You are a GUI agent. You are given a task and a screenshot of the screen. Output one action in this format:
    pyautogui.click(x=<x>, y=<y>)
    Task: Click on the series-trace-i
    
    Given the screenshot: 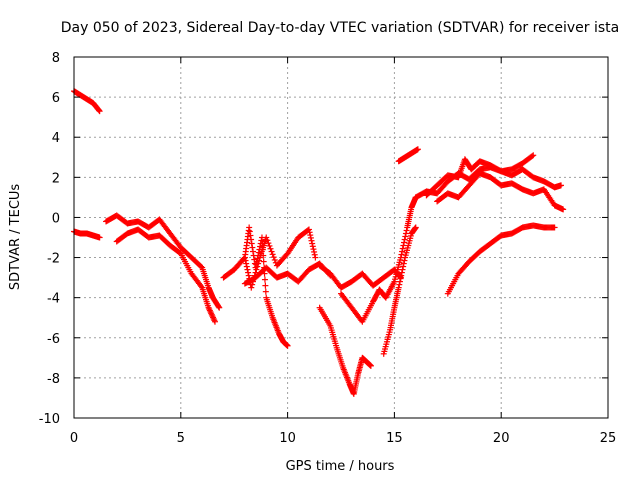 What is the action you would take?
    pyautogui.click(x=399, y=290)
    